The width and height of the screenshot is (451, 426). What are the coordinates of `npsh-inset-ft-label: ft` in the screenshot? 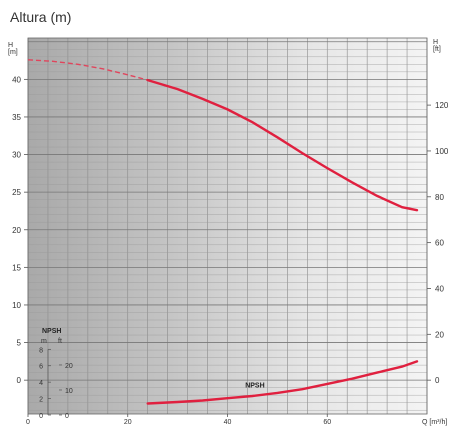 It's located at (60, 341).